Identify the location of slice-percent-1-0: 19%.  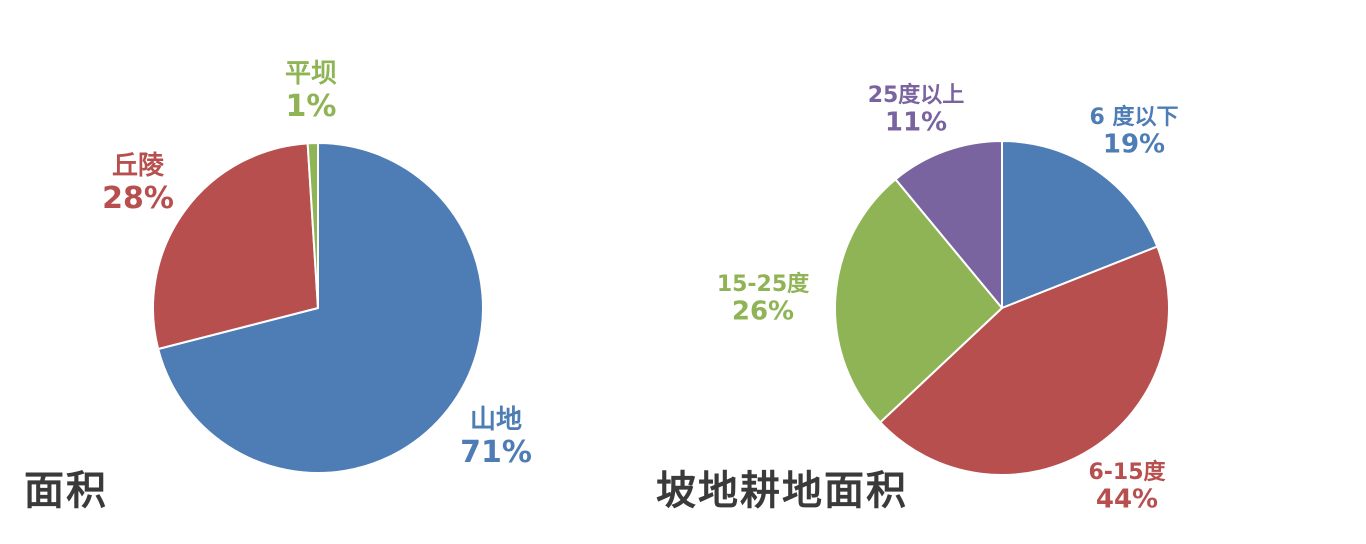
(1134, 145).